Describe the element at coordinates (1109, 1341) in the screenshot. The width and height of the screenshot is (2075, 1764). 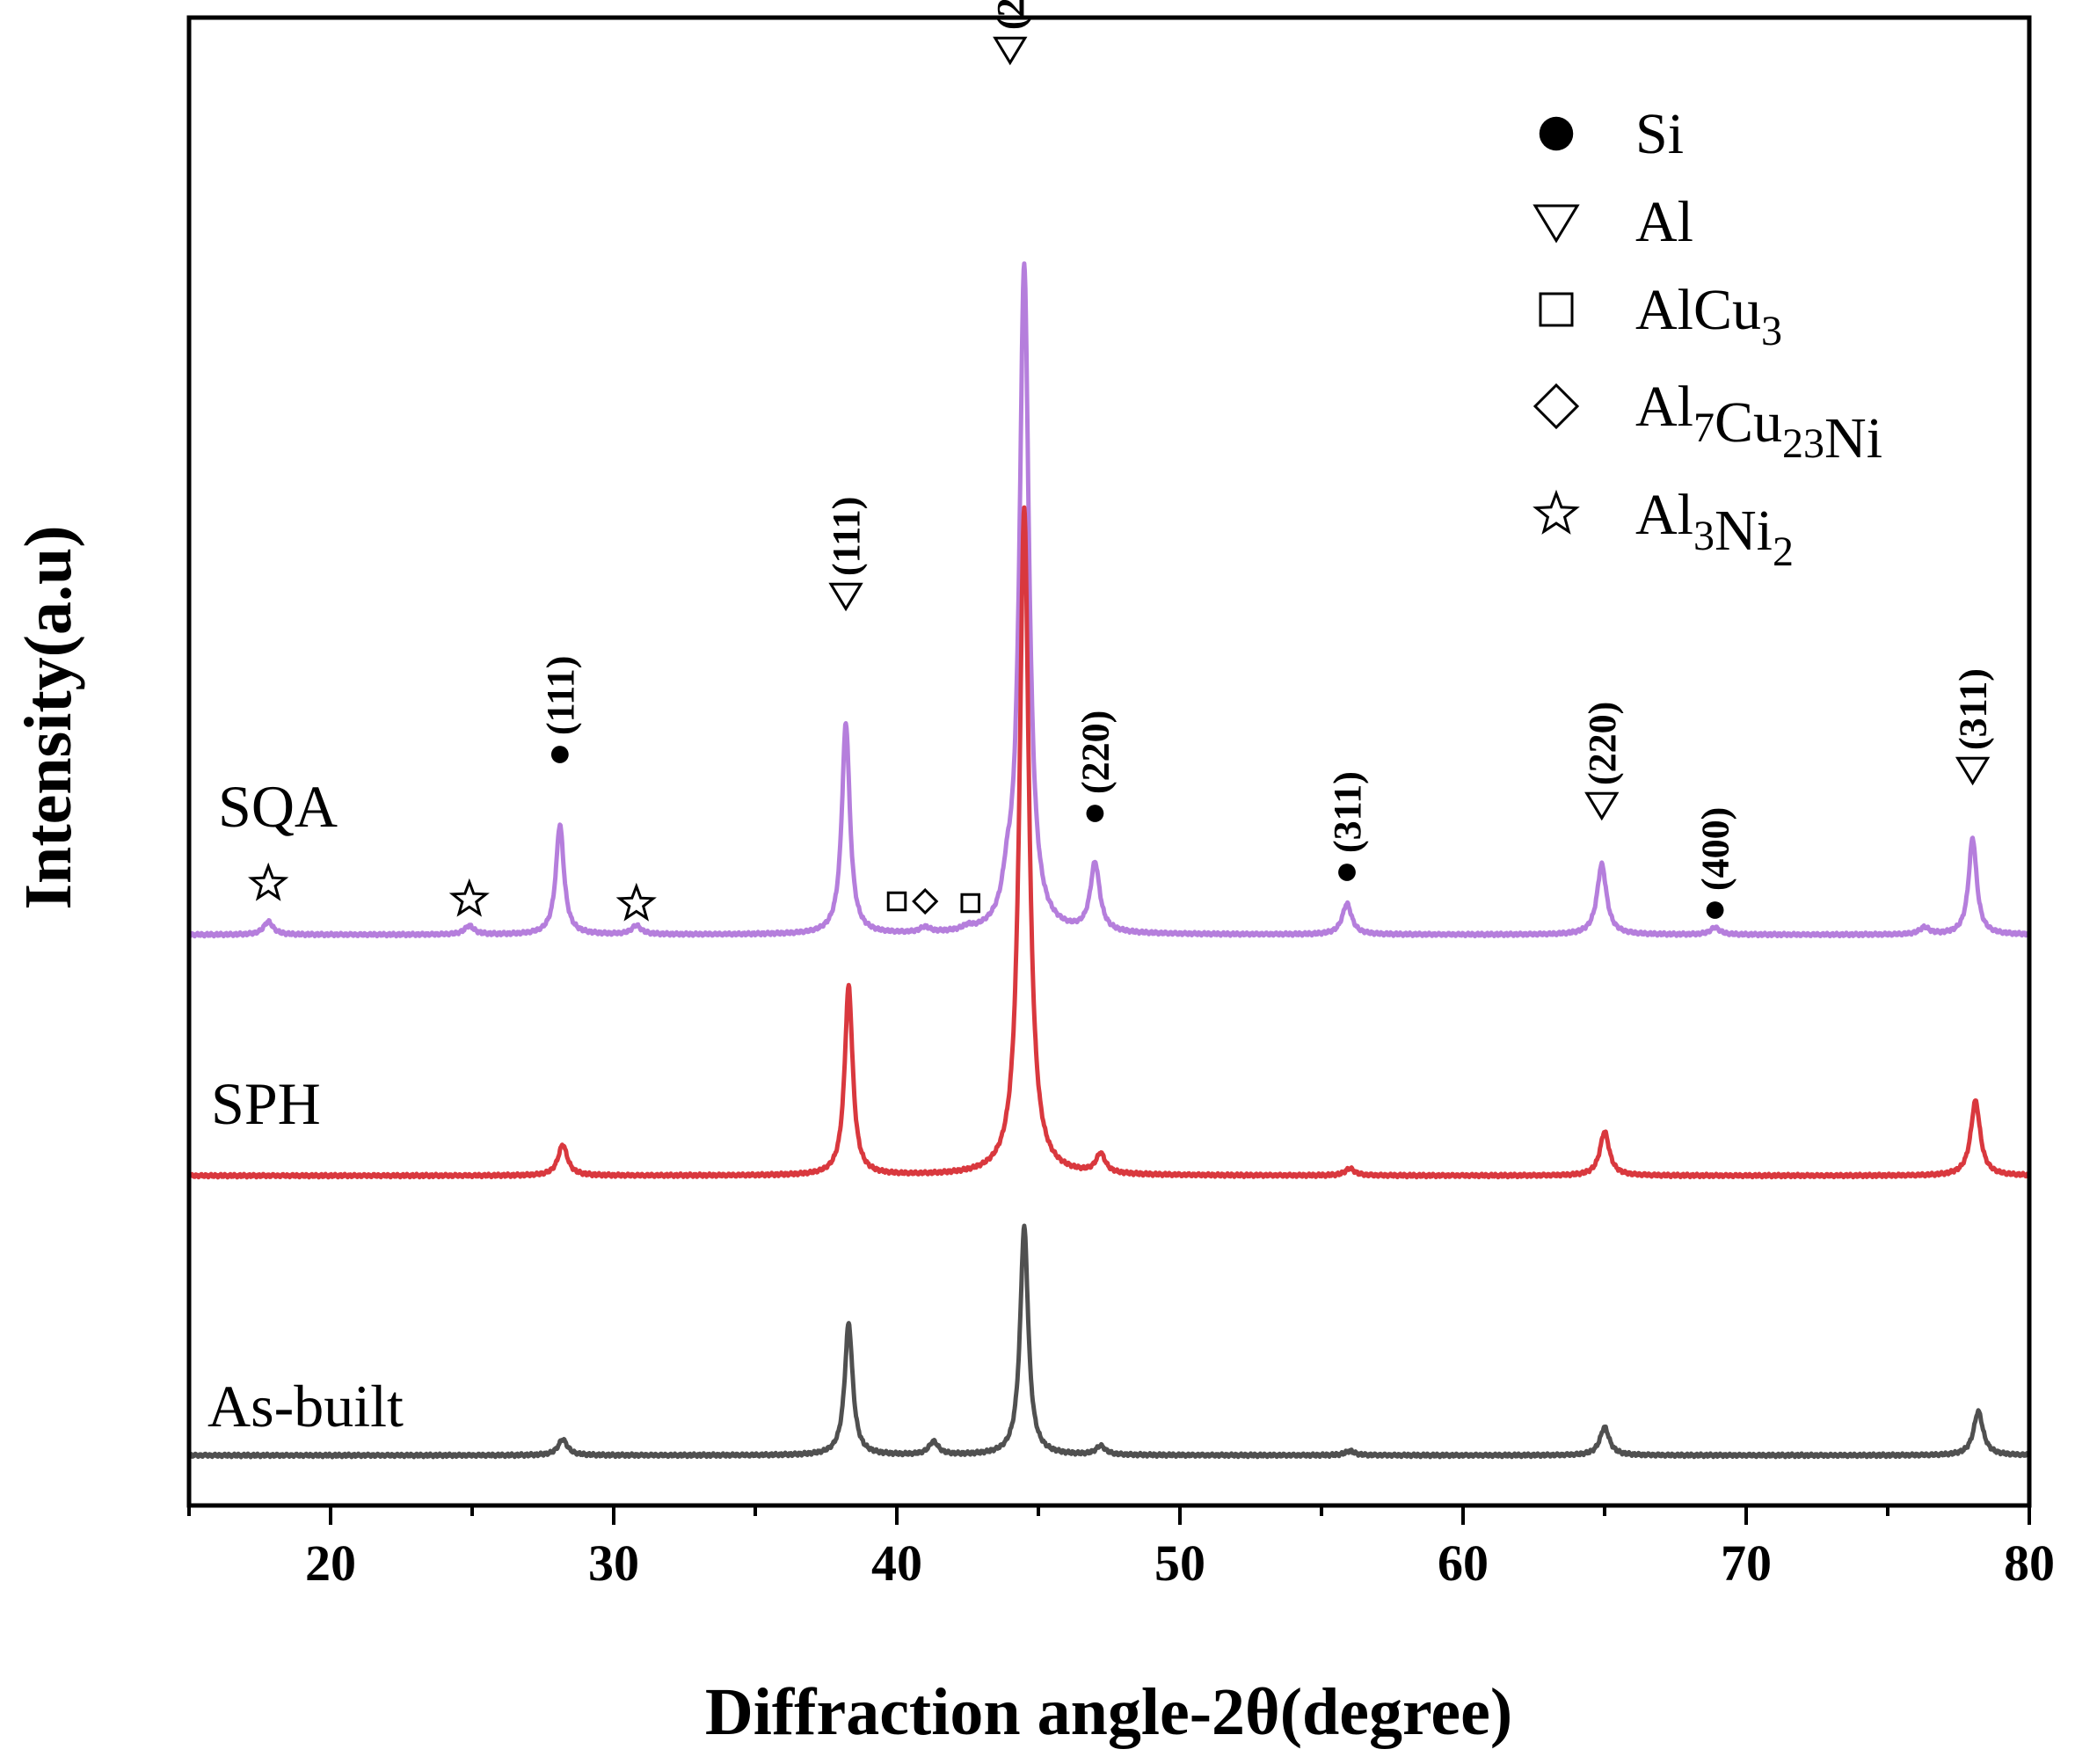
I see `series-line-asbuilt` at that location.